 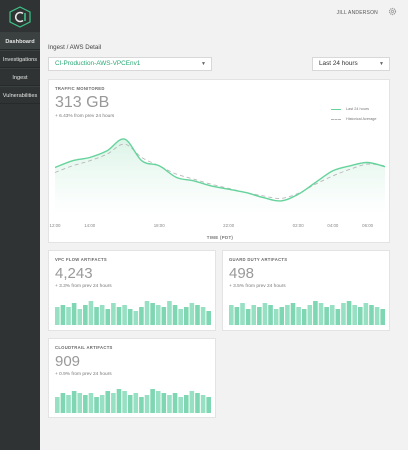 I want to click on x-tick-label: 14:00, so click(x=90, y=225).